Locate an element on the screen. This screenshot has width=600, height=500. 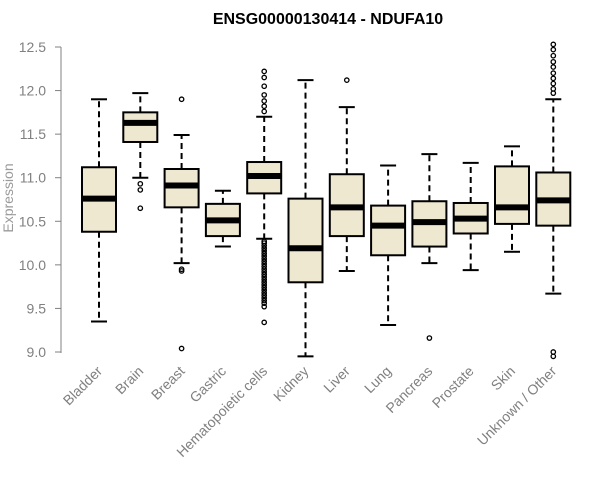
chart-title: ENSG00000130414 - NDUFA10 is located at coordinates (328, 19).